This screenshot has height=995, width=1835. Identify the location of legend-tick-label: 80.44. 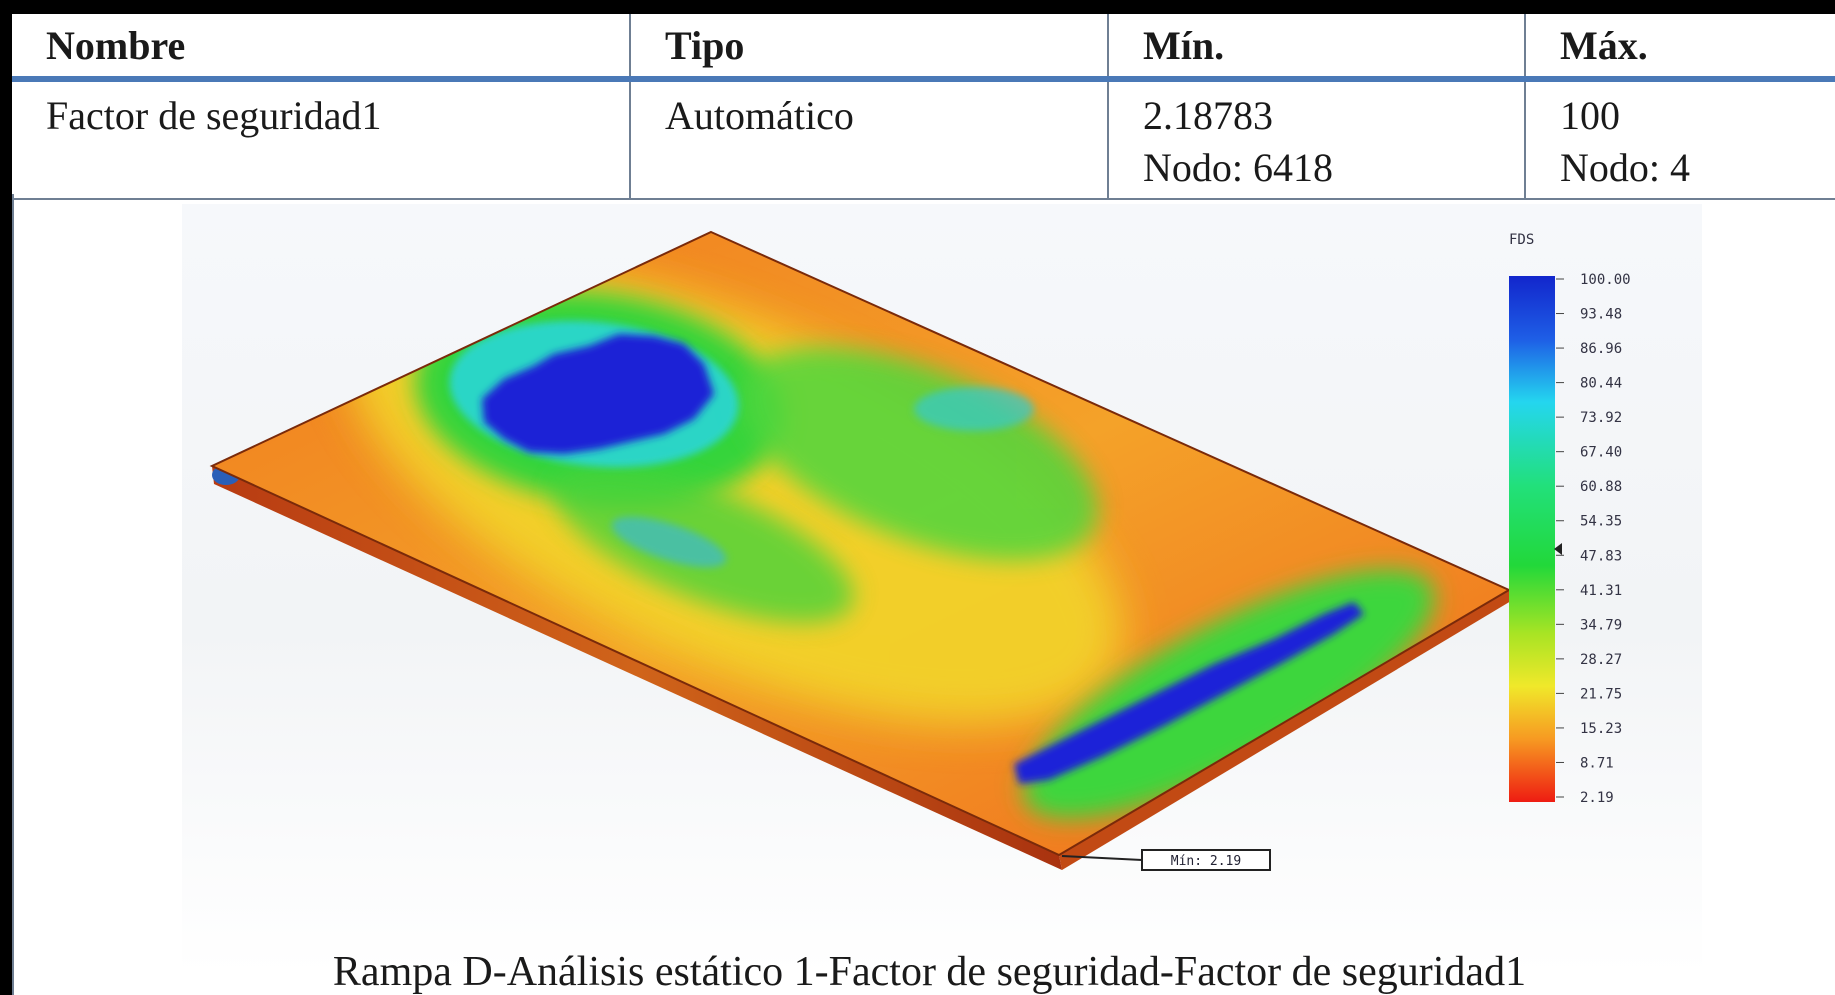
(1601, 384).